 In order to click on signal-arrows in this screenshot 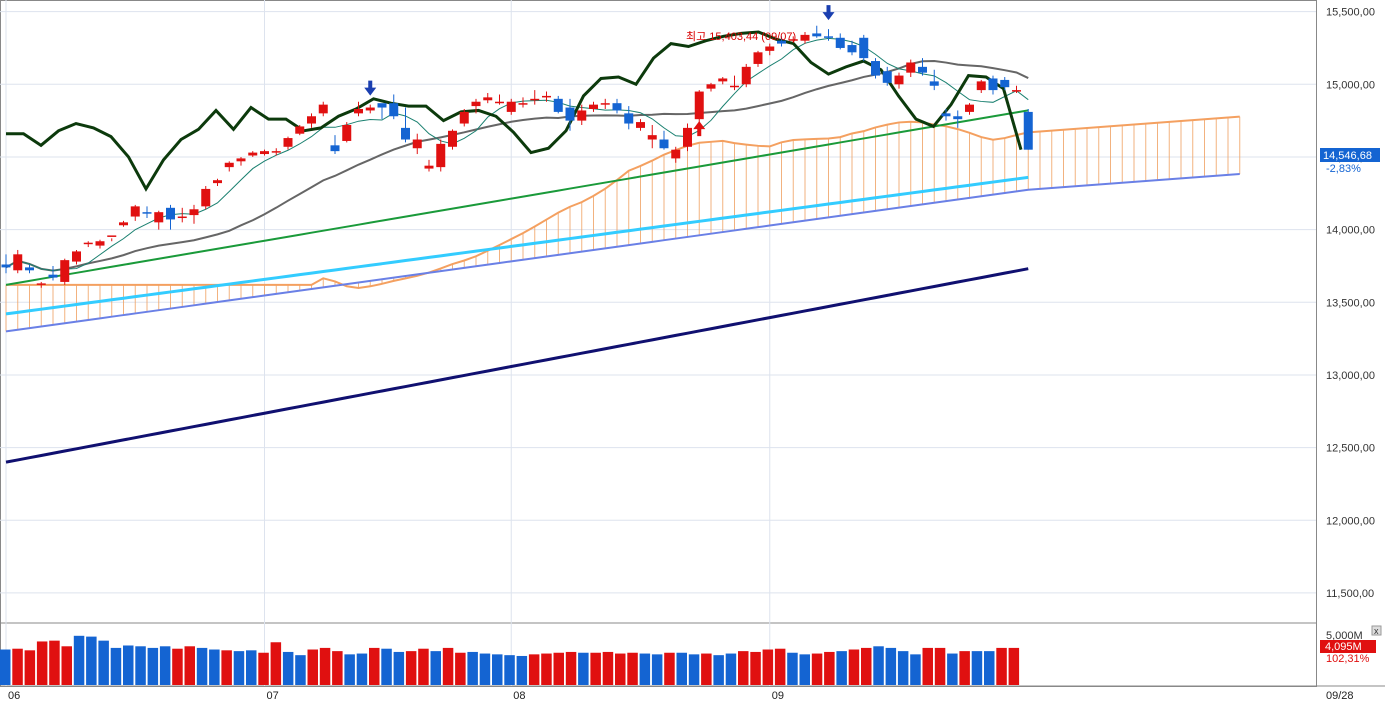, I will do `click(599, 71)`.